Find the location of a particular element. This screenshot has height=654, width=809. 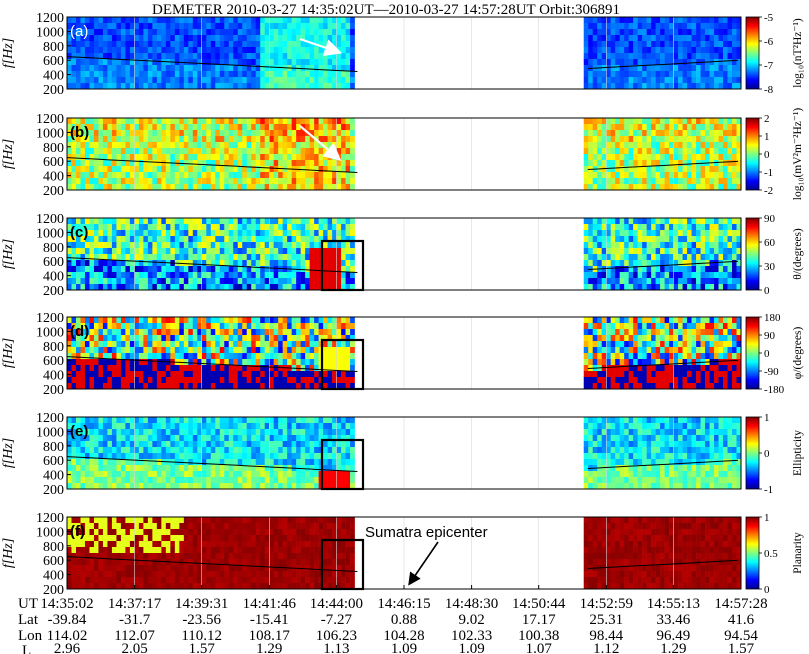

spectrogram-b is located at coordinates (404, 154).